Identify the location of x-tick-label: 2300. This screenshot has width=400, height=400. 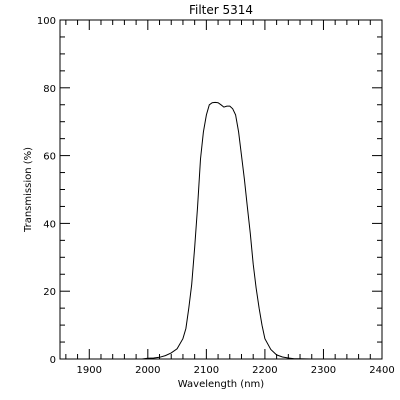
(323, 370).